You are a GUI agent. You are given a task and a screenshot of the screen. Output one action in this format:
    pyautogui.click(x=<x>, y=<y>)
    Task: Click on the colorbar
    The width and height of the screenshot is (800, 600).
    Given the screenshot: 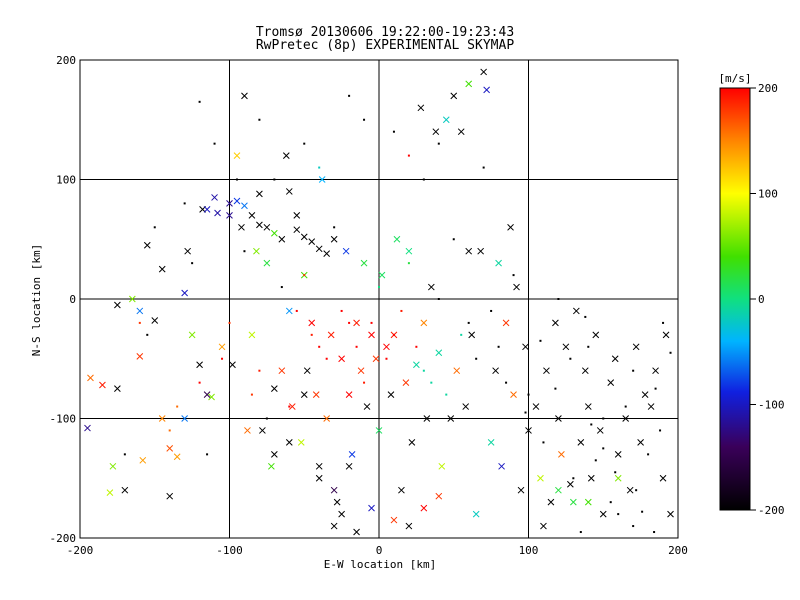 What is the action you would take?
    pyautogui.click(x=735, y=299)
    